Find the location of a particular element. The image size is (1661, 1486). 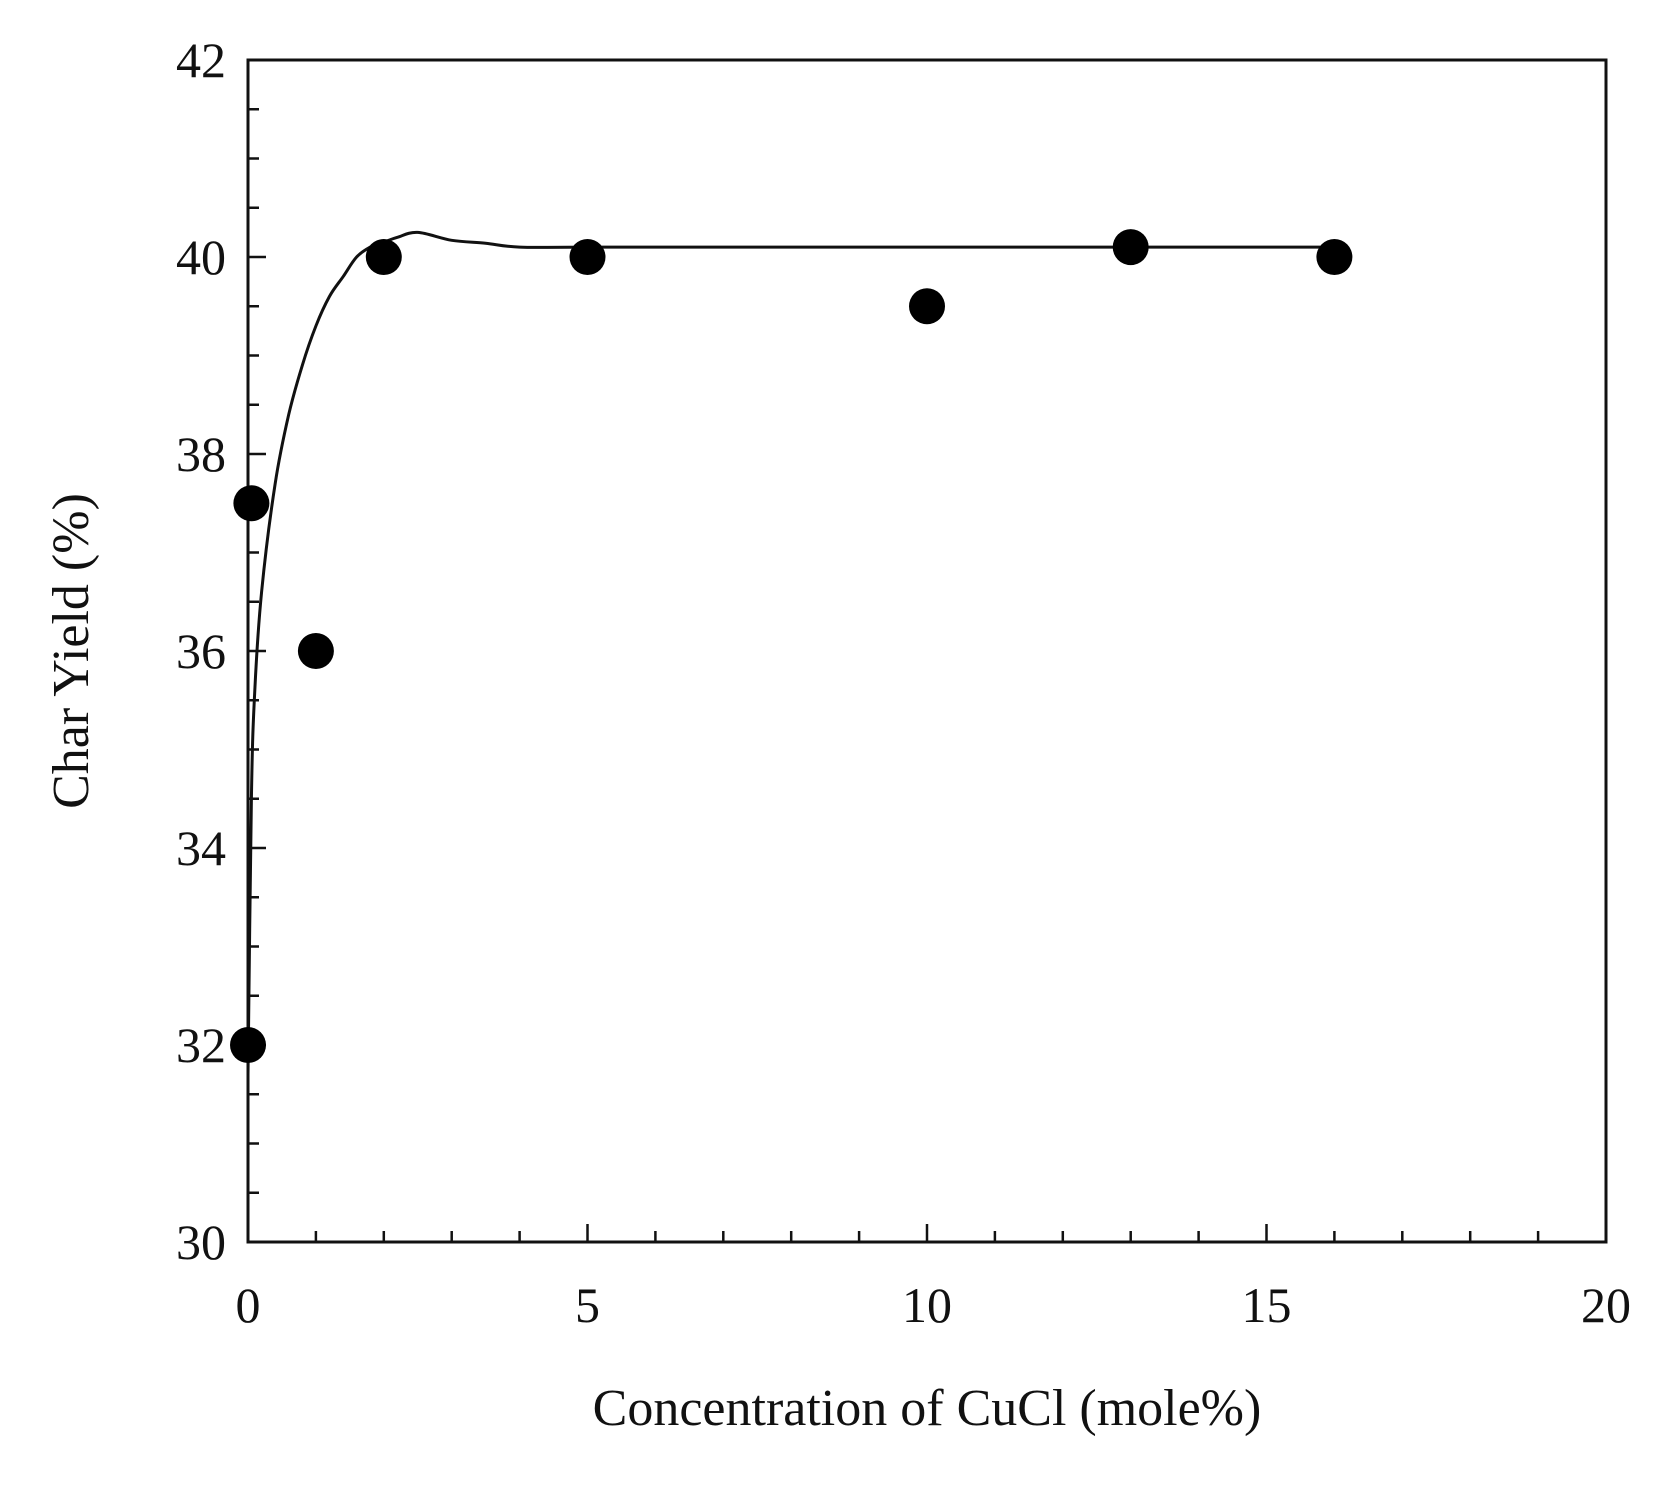

x-axis-ticks is located at coordinates (927, 1233).